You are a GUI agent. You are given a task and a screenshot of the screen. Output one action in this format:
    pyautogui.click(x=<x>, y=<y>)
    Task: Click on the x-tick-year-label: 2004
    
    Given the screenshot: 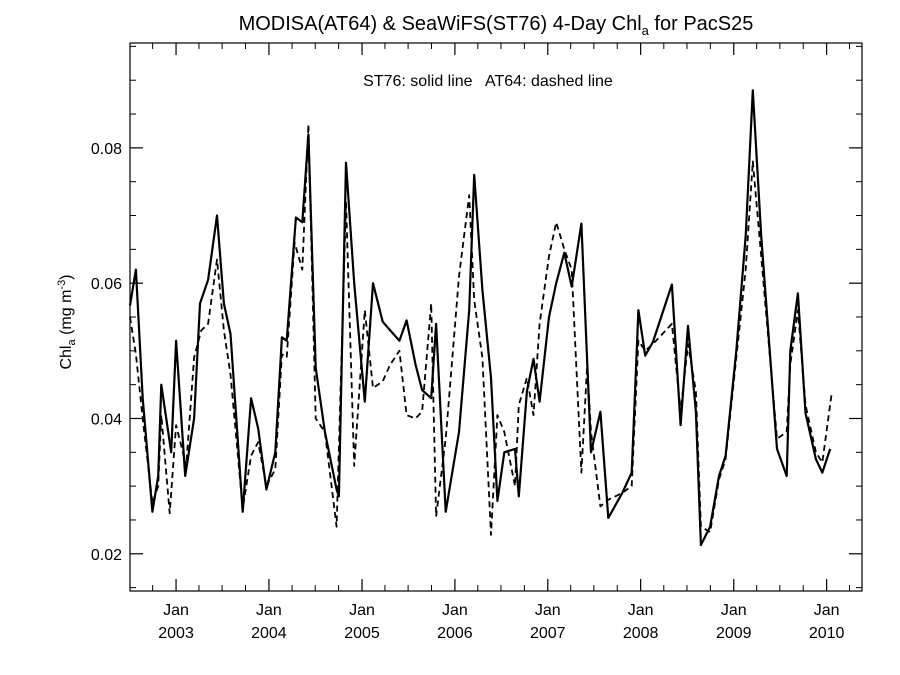 What is the action you would take?
    pyautogui.click(x=269, y=633)
    